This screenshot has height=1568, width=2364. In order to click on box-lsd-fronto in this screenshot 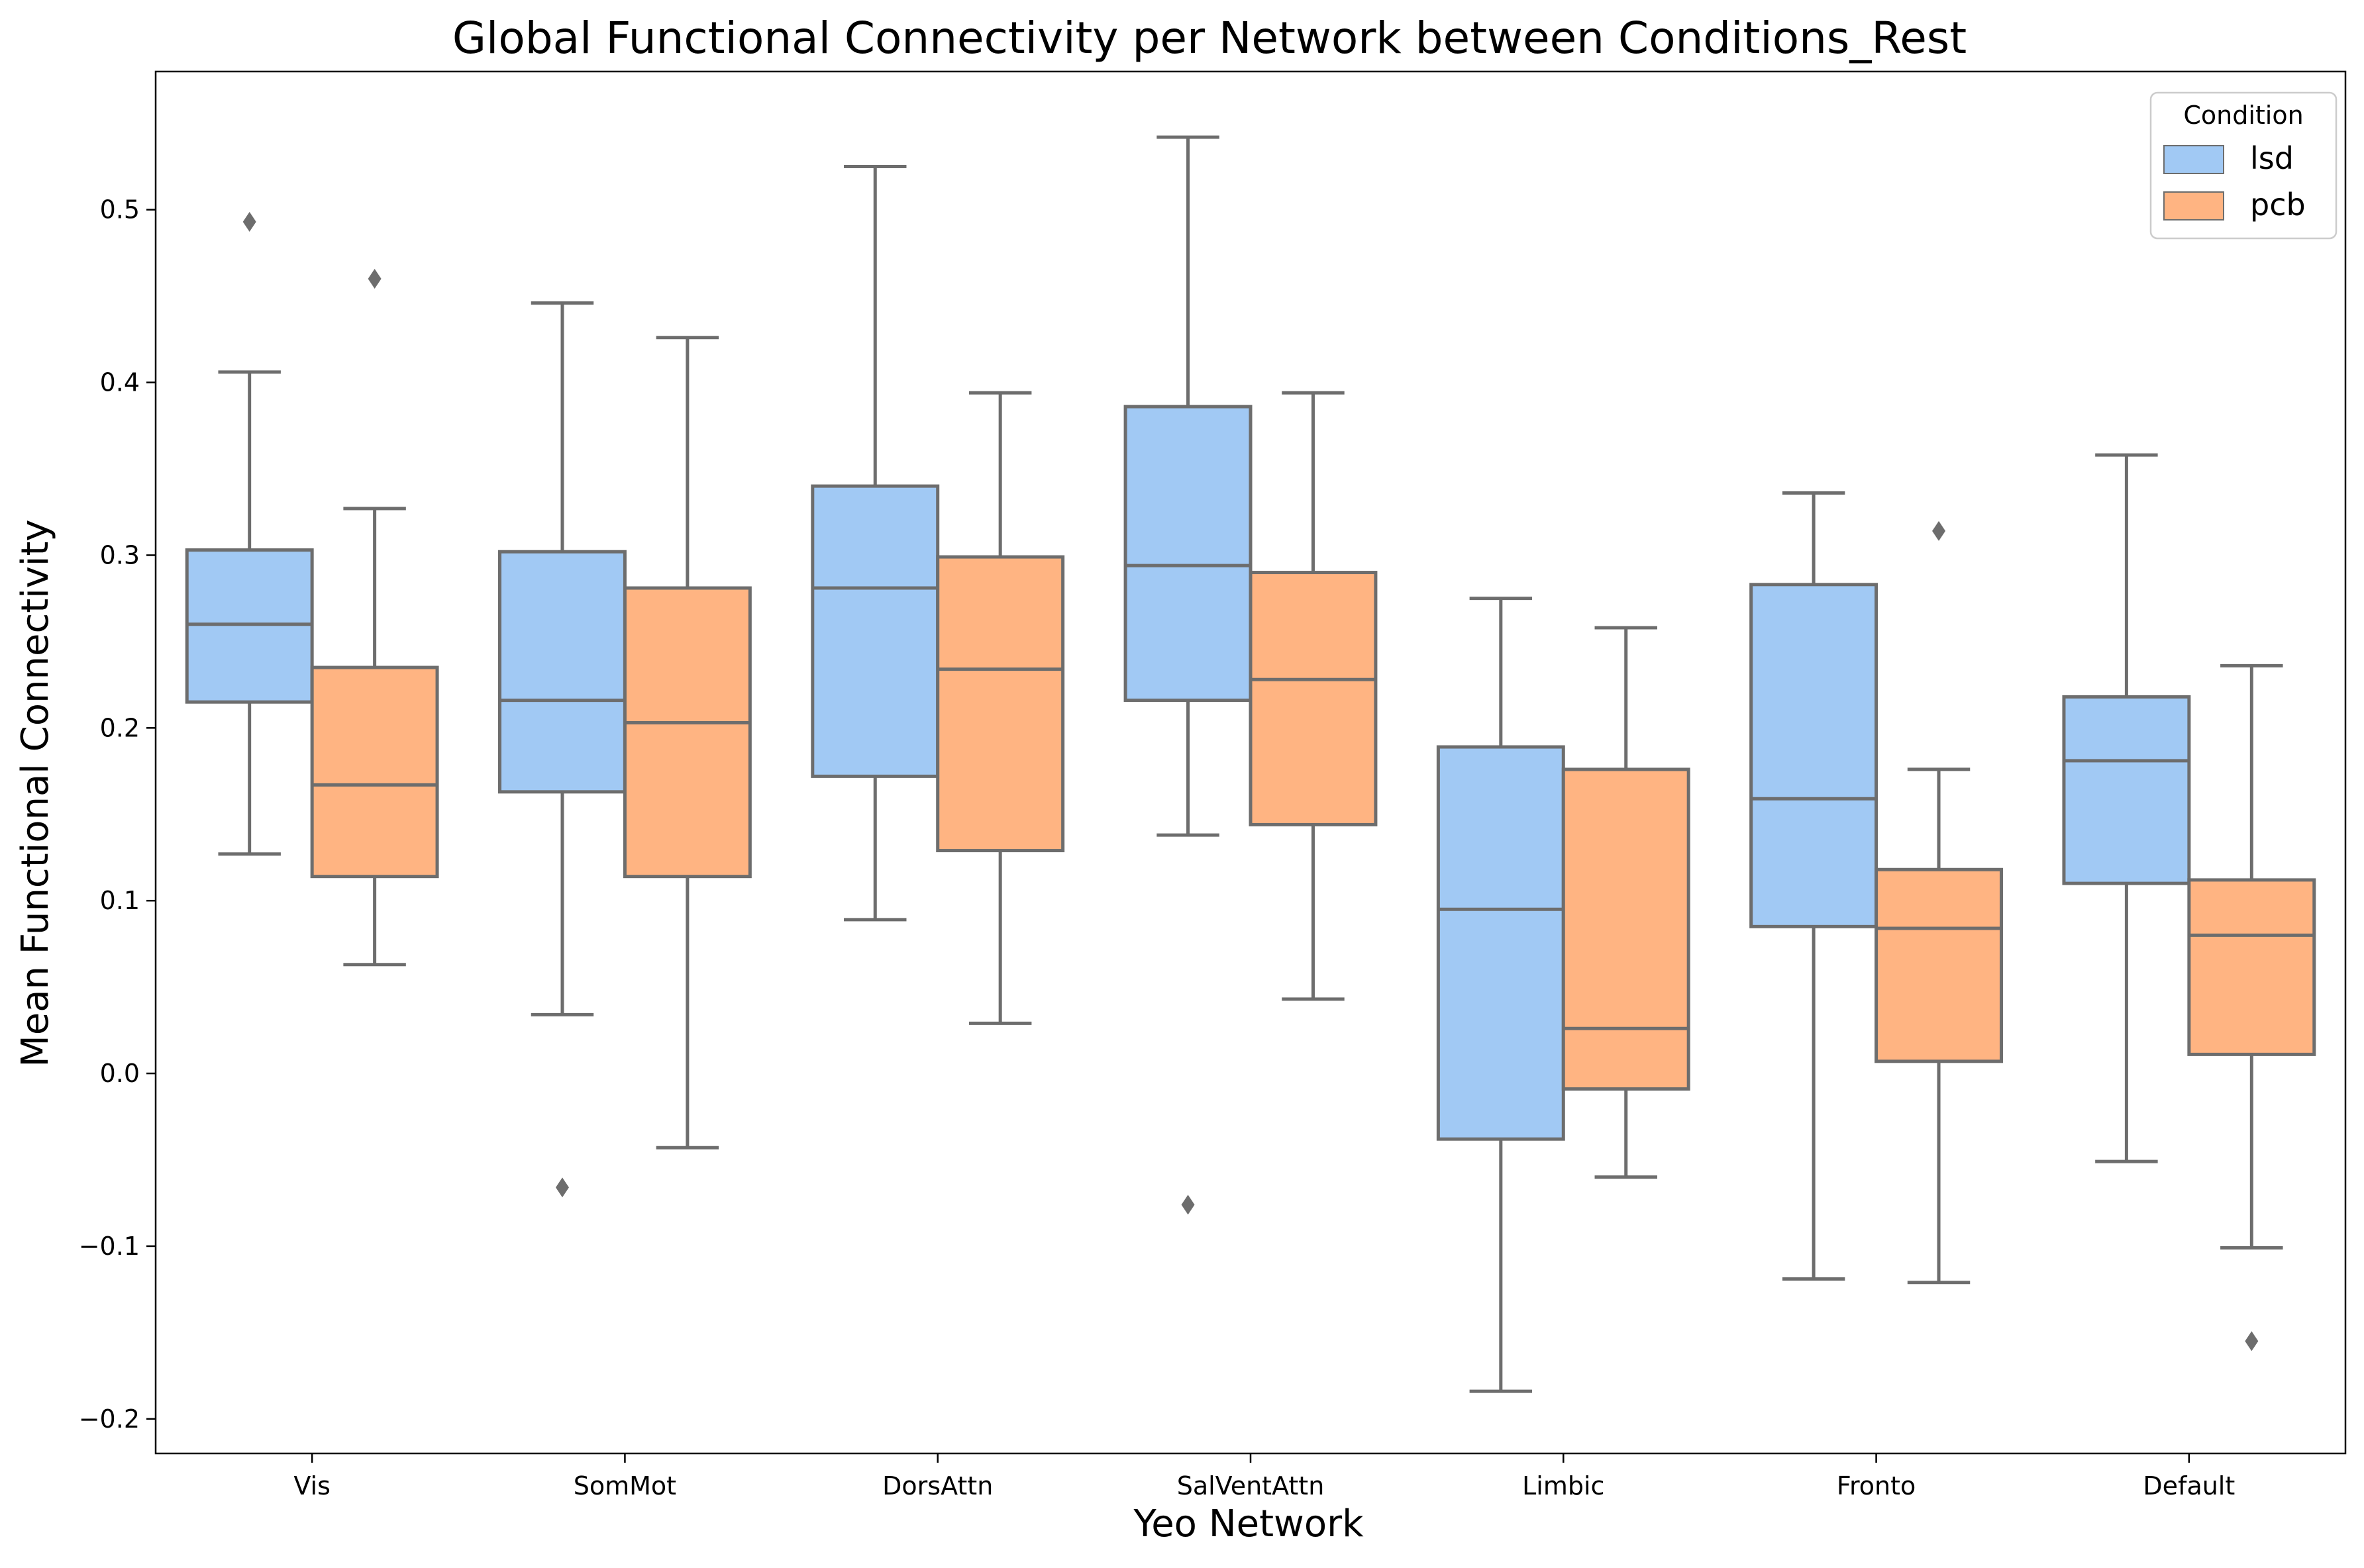, I will do `click(1814, 755)`.